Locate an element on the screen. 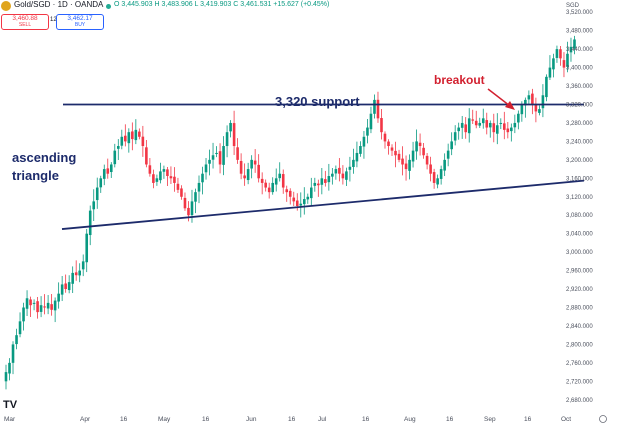 The height and width of the screenshot is (424, 620). y-tick-label: 3,040.000 is located at coordinates (579, 235).